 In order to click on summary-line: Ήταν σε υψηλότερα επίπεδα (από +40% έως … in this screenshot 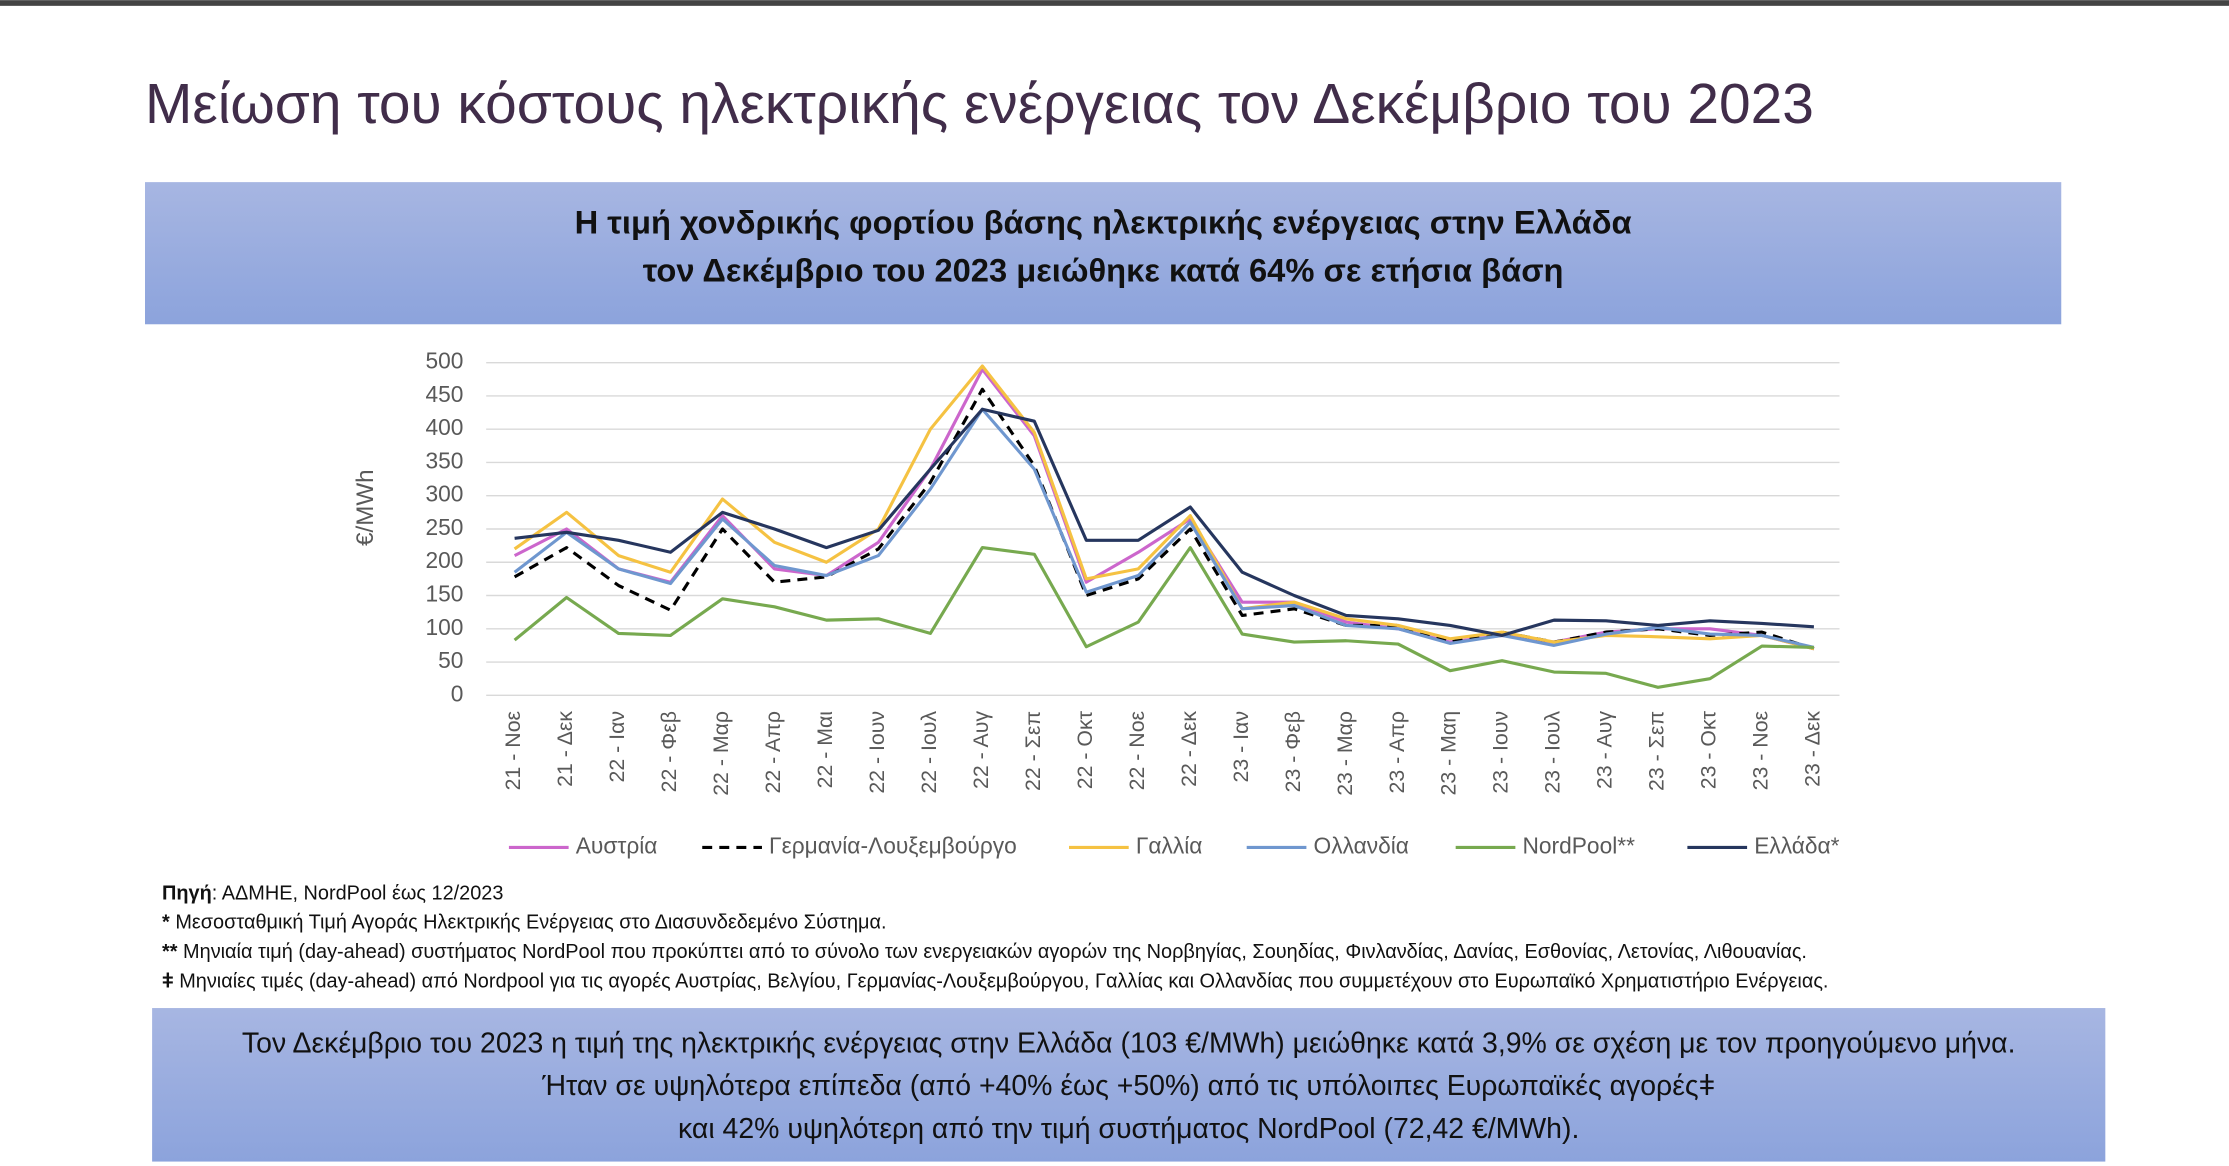, I will do `click(1128, 1086)`.